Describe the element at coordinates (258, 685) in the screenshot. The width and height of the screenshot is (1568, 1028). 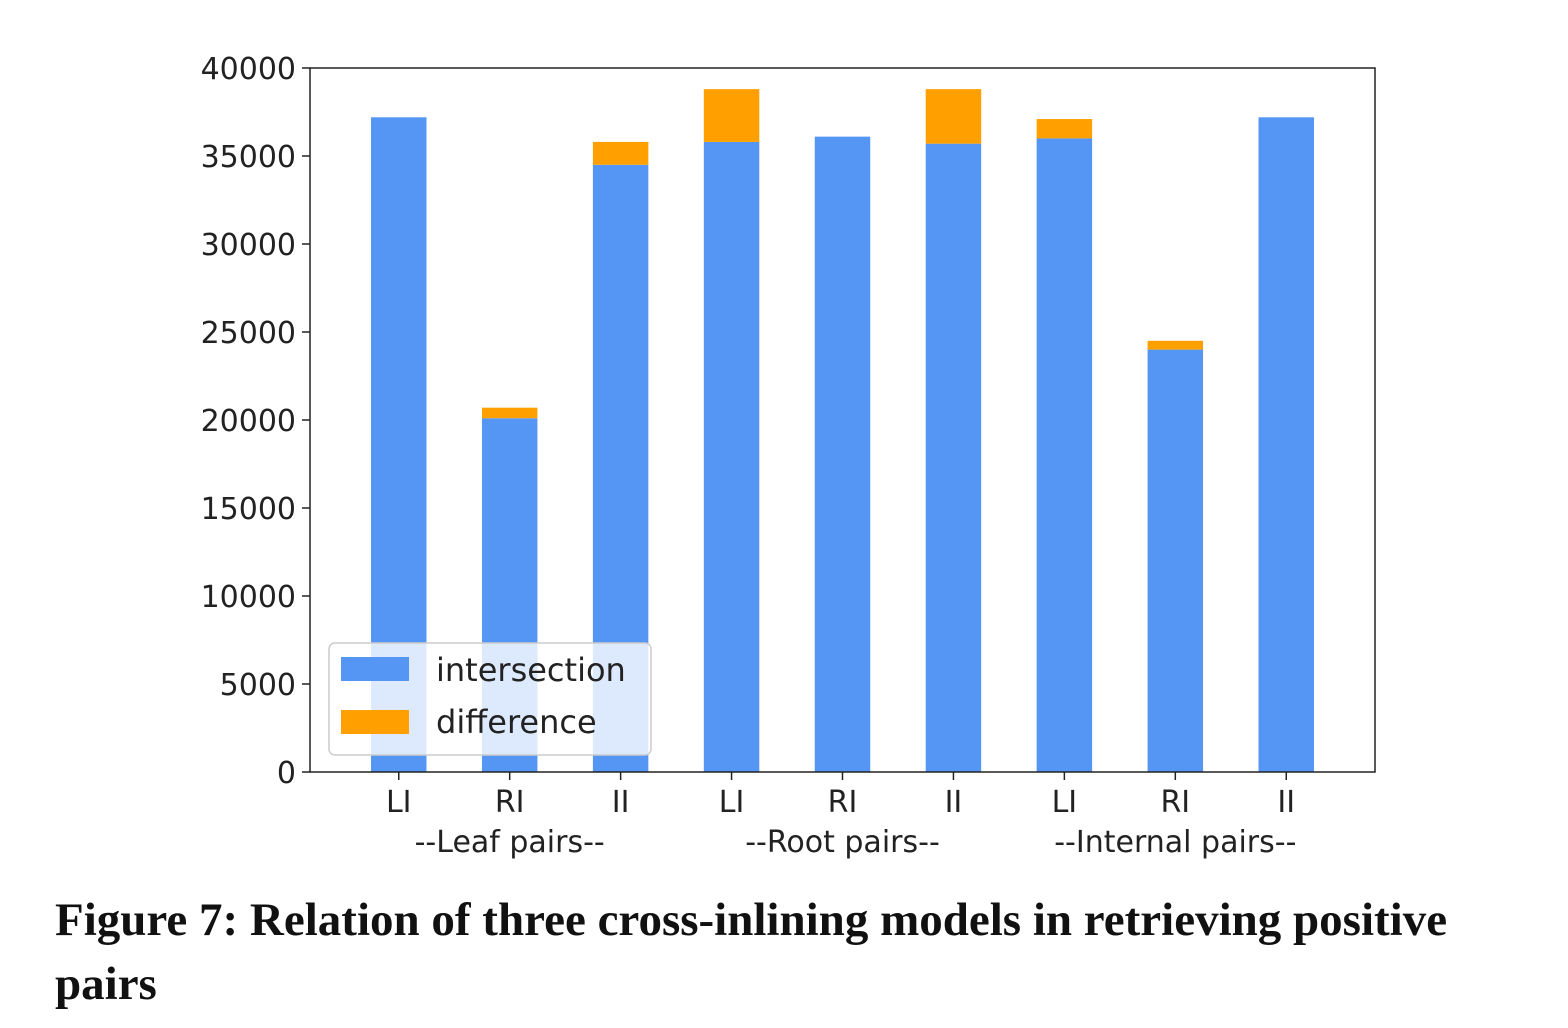
I see `y-tick-label: 5000` at that location.